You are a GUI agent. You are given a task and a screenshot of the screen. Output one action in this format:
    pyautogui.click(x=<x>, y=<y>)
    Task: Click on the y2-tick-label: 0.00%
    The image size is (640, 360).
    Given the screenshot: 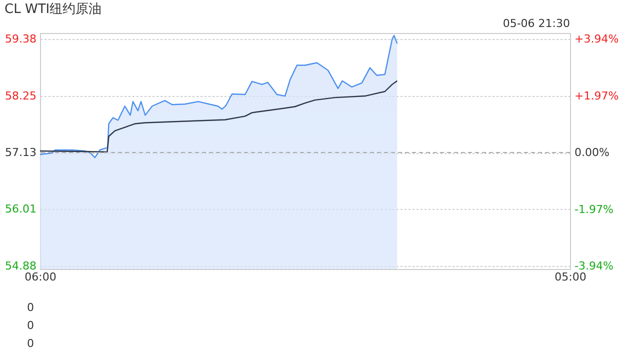 What is the action you would take?
    pyautogui.click(x=592, y=153)
    